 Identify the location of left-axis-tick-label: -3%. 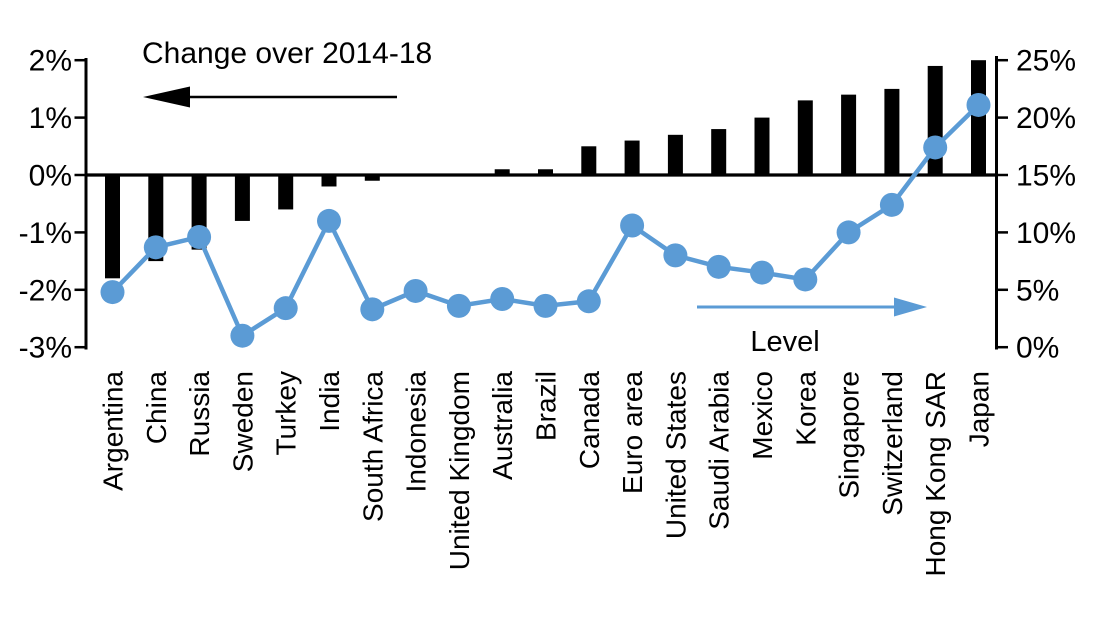
(45, 348).